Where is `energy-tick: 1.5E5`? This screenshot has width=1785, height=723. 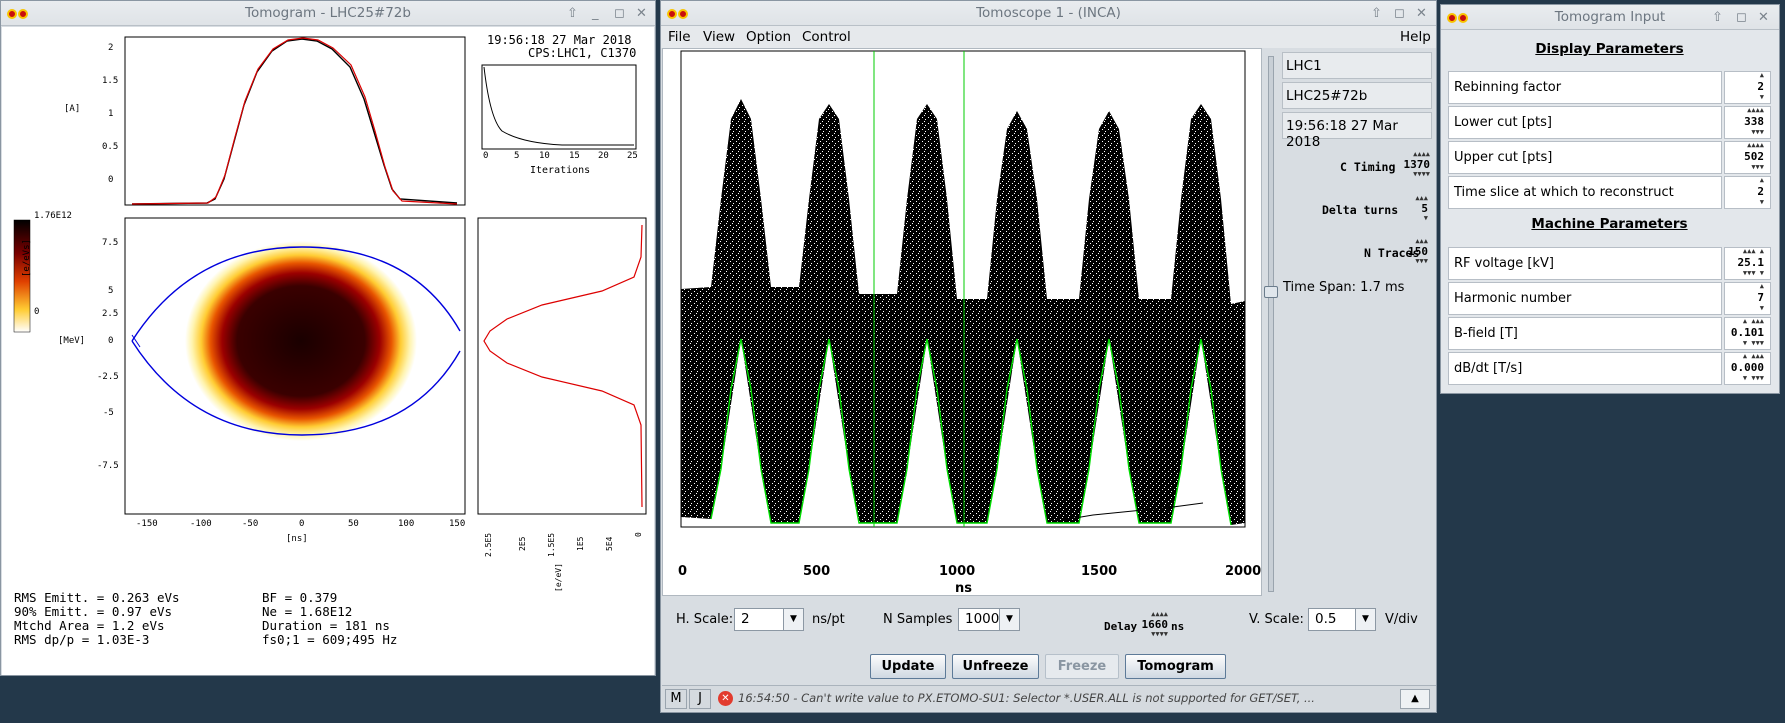
energy-tick: 1.5E5 is located at coordinates (551, 544).